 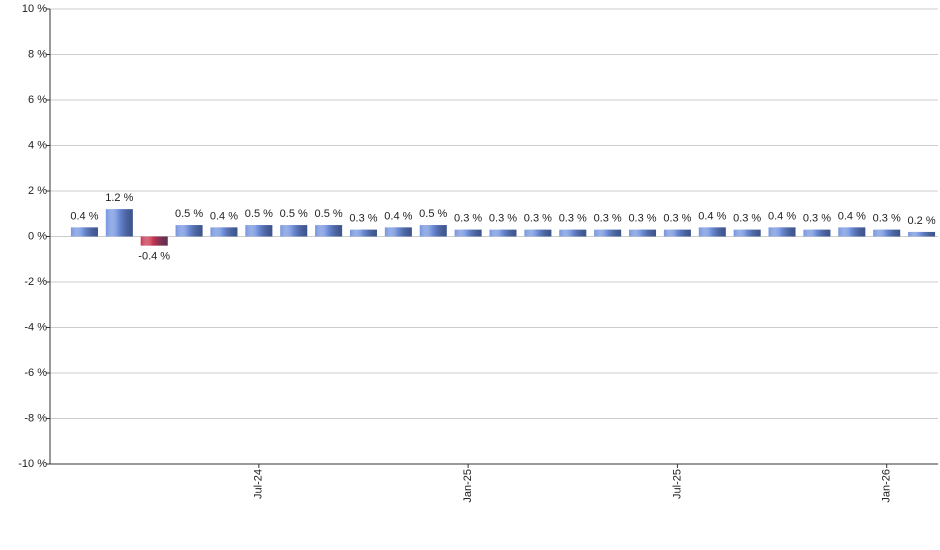 What do you see at coordinates (37, 100) in the screenshot?
I see `y-tick-label: 6 %` at bounding box center [37, 100].